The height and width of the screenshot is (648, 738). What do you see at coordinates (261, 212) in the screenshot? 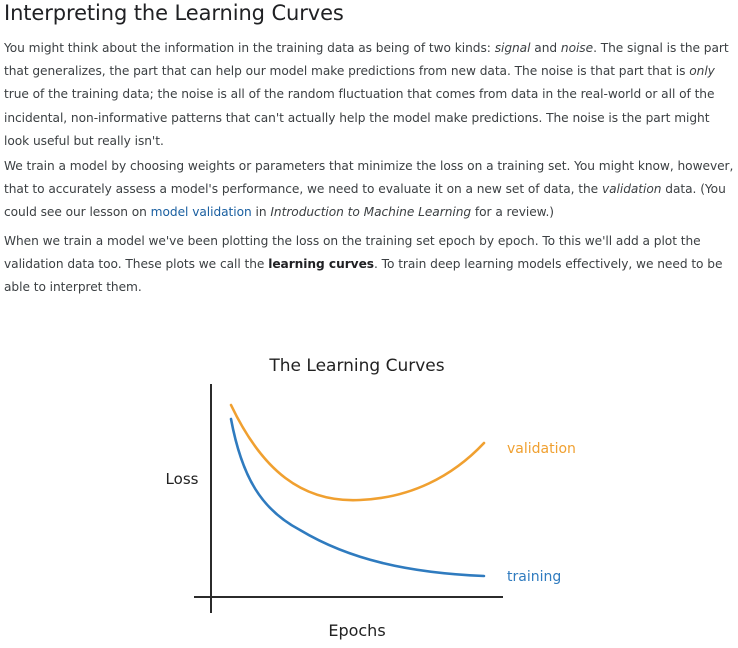
I see `text-span: in` at bounding box center [261, 212].